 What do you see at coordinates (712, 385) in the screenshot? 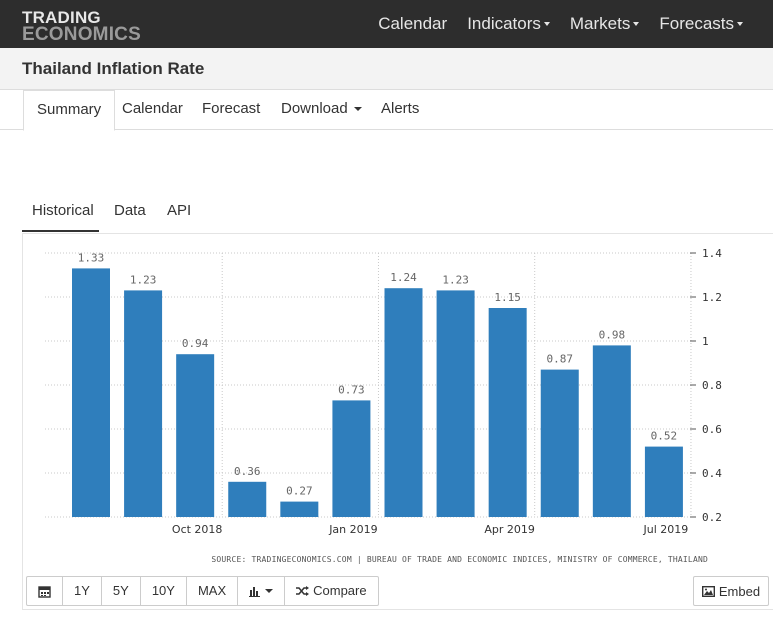
I see `y-tick-label: 0.8` at bounding box center [712, 385].